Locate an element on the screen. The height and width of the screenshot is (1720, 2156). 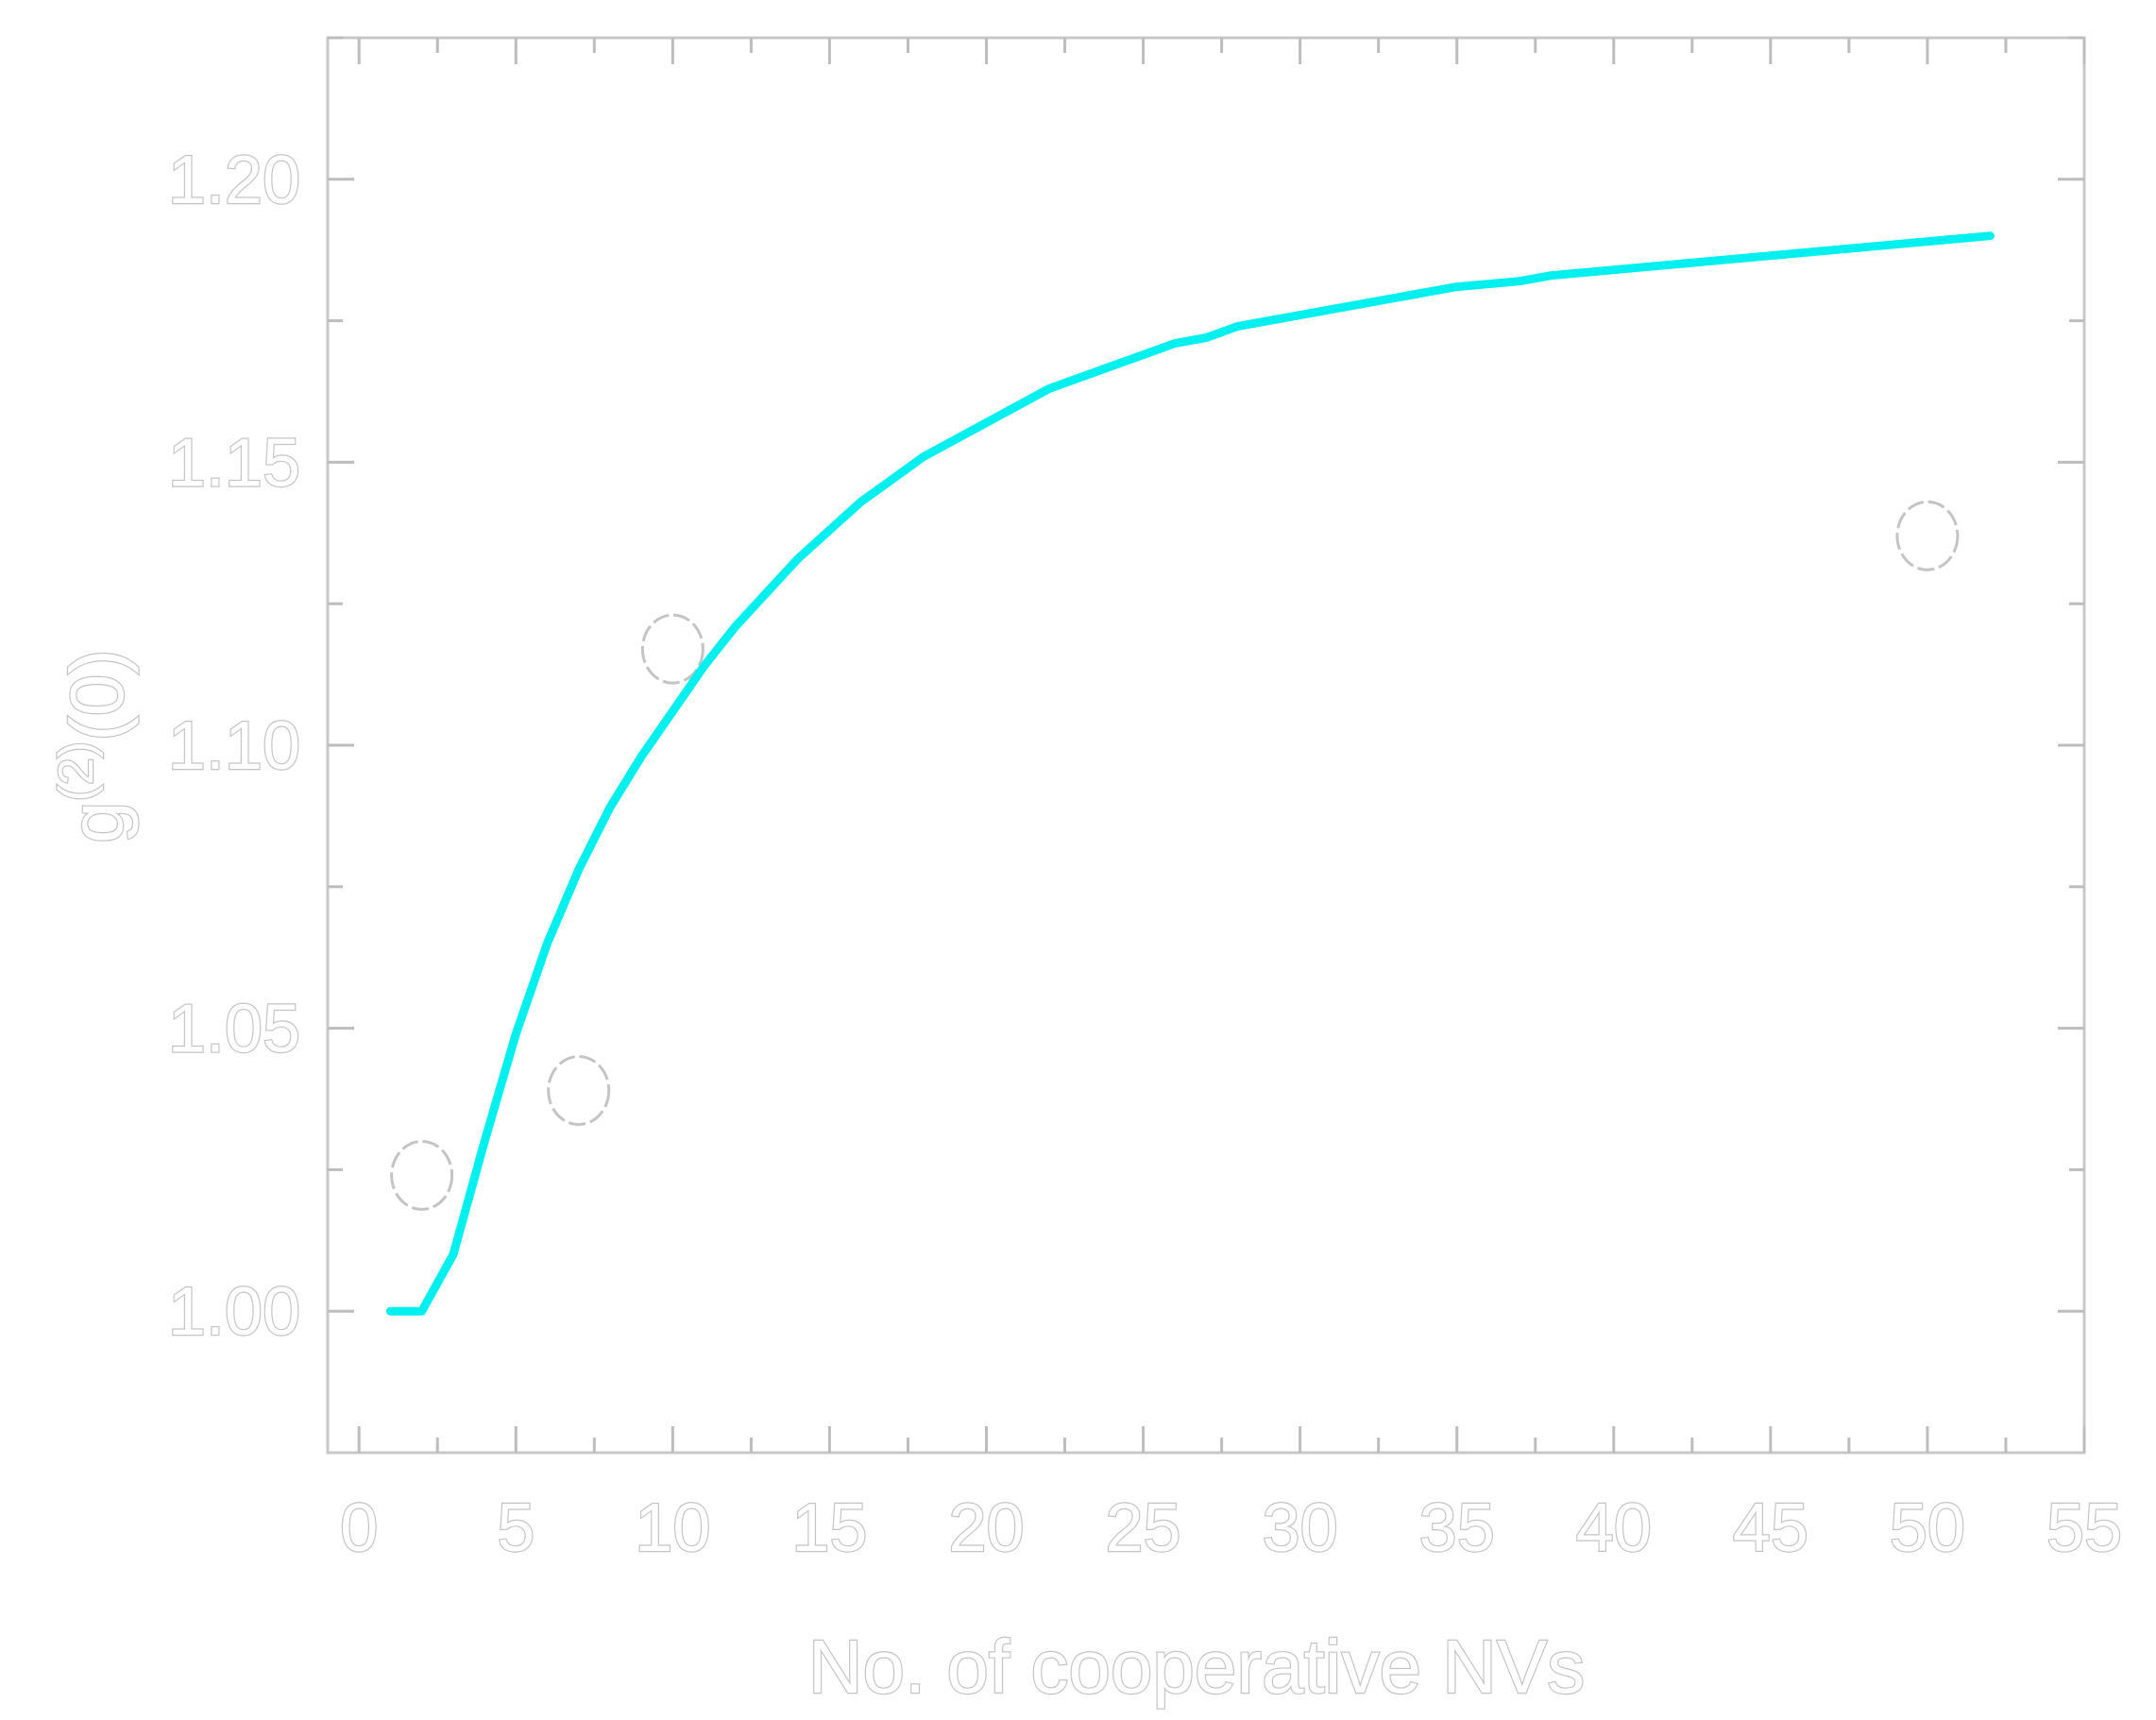
x-tick-label: 55 is located at coordinates (2084, 1528).